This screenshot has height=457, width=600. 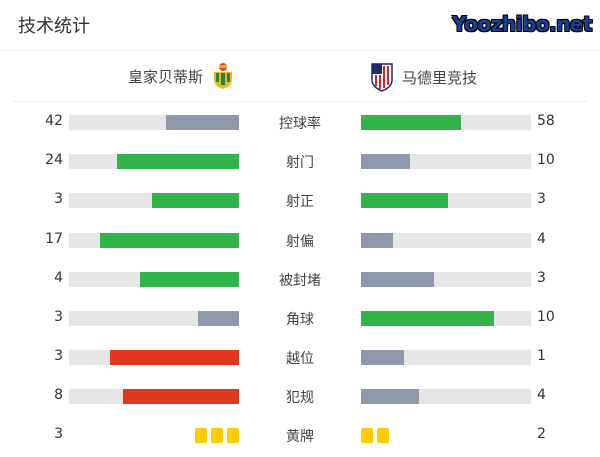 I want to click on real-betis-crest-icon, so click(x=223, y=76).